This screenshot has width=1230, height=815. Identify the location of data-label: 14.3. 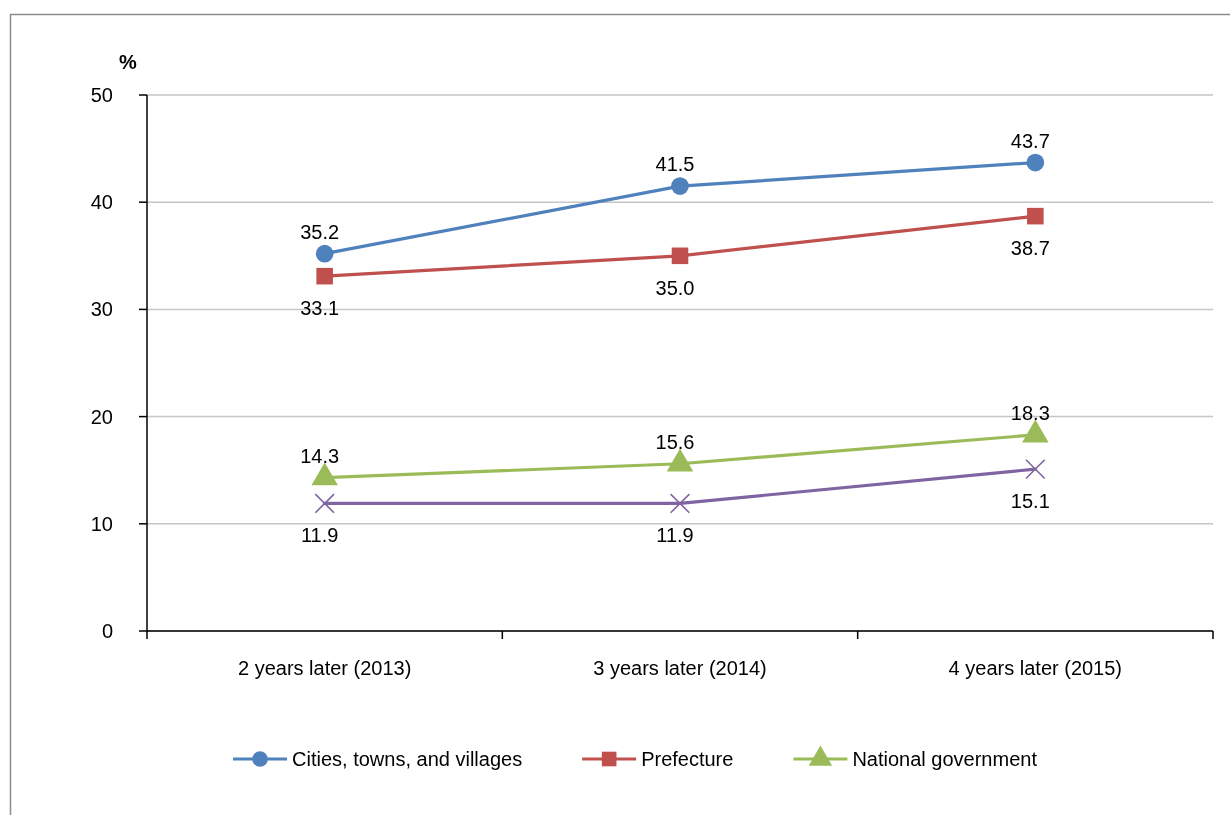
(320, 455).